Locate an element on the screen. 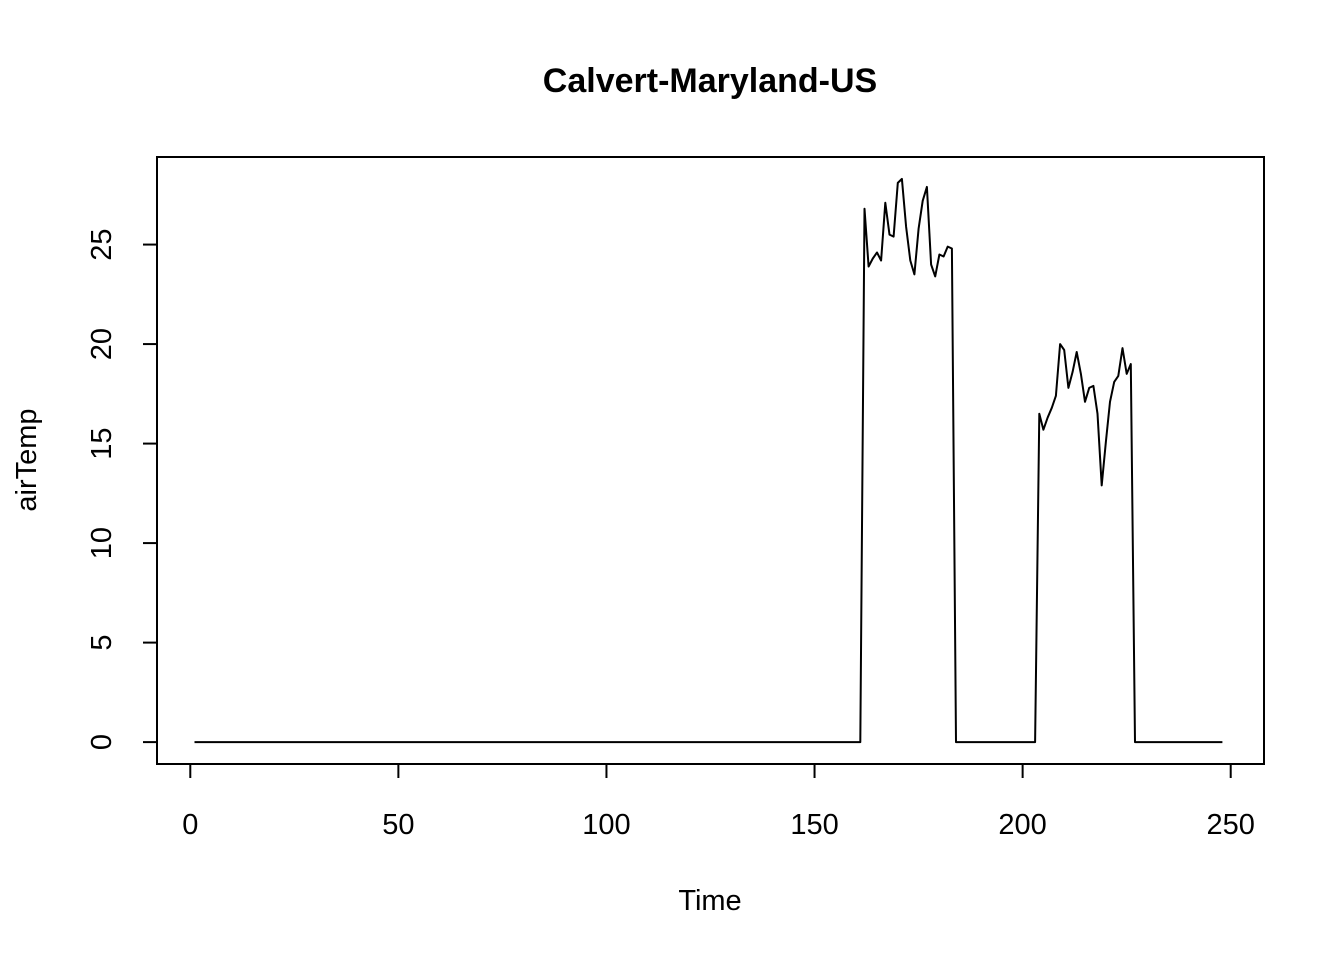  y-tick-label: 5 is located at coordinates (102, 643).